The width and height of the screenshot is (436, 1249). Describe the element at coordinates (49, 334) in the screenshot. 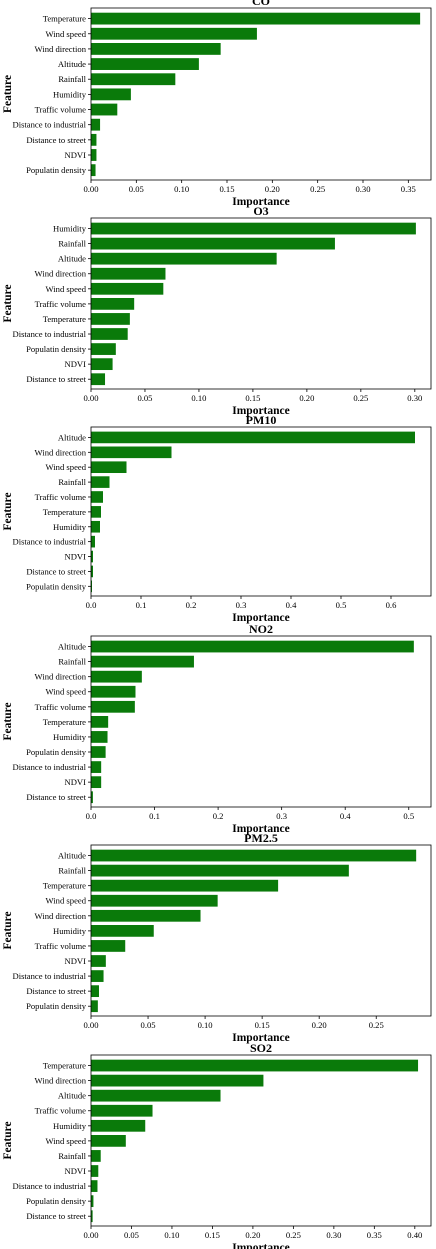

I see `y-tick-label: Distance to industrial` at that location.